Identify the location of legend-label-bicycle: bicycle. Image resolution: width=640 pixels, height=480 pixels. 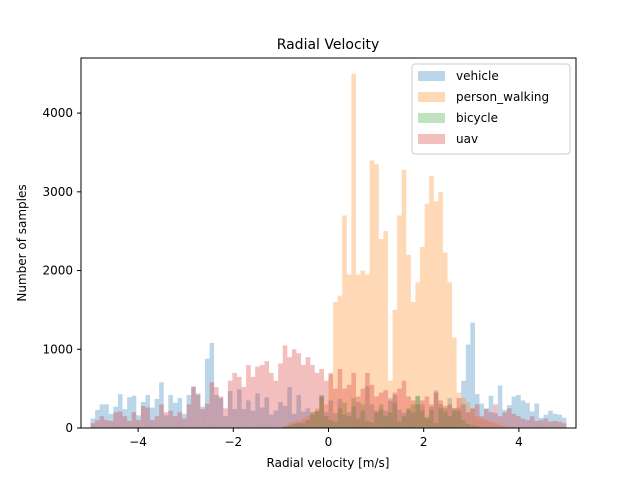
(477, 118).